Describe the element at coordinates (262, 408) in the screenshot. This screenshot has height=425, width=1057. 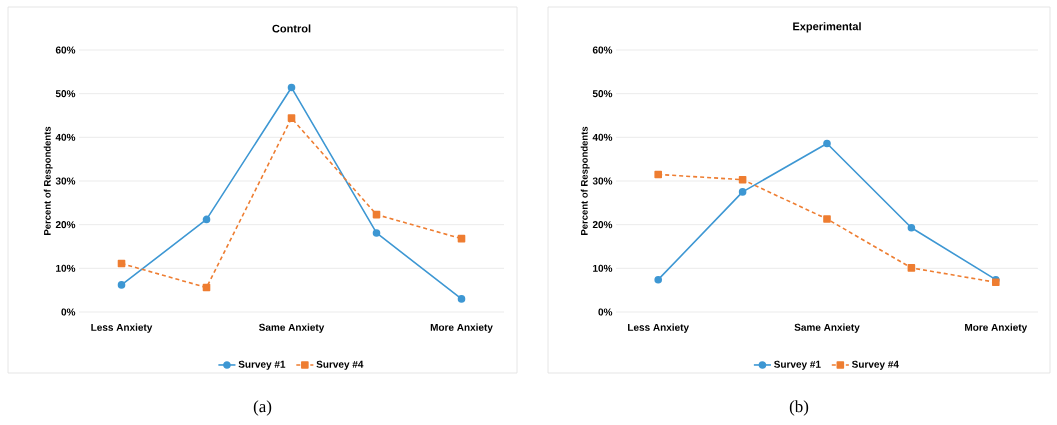
I see `text: (a)` at that location.